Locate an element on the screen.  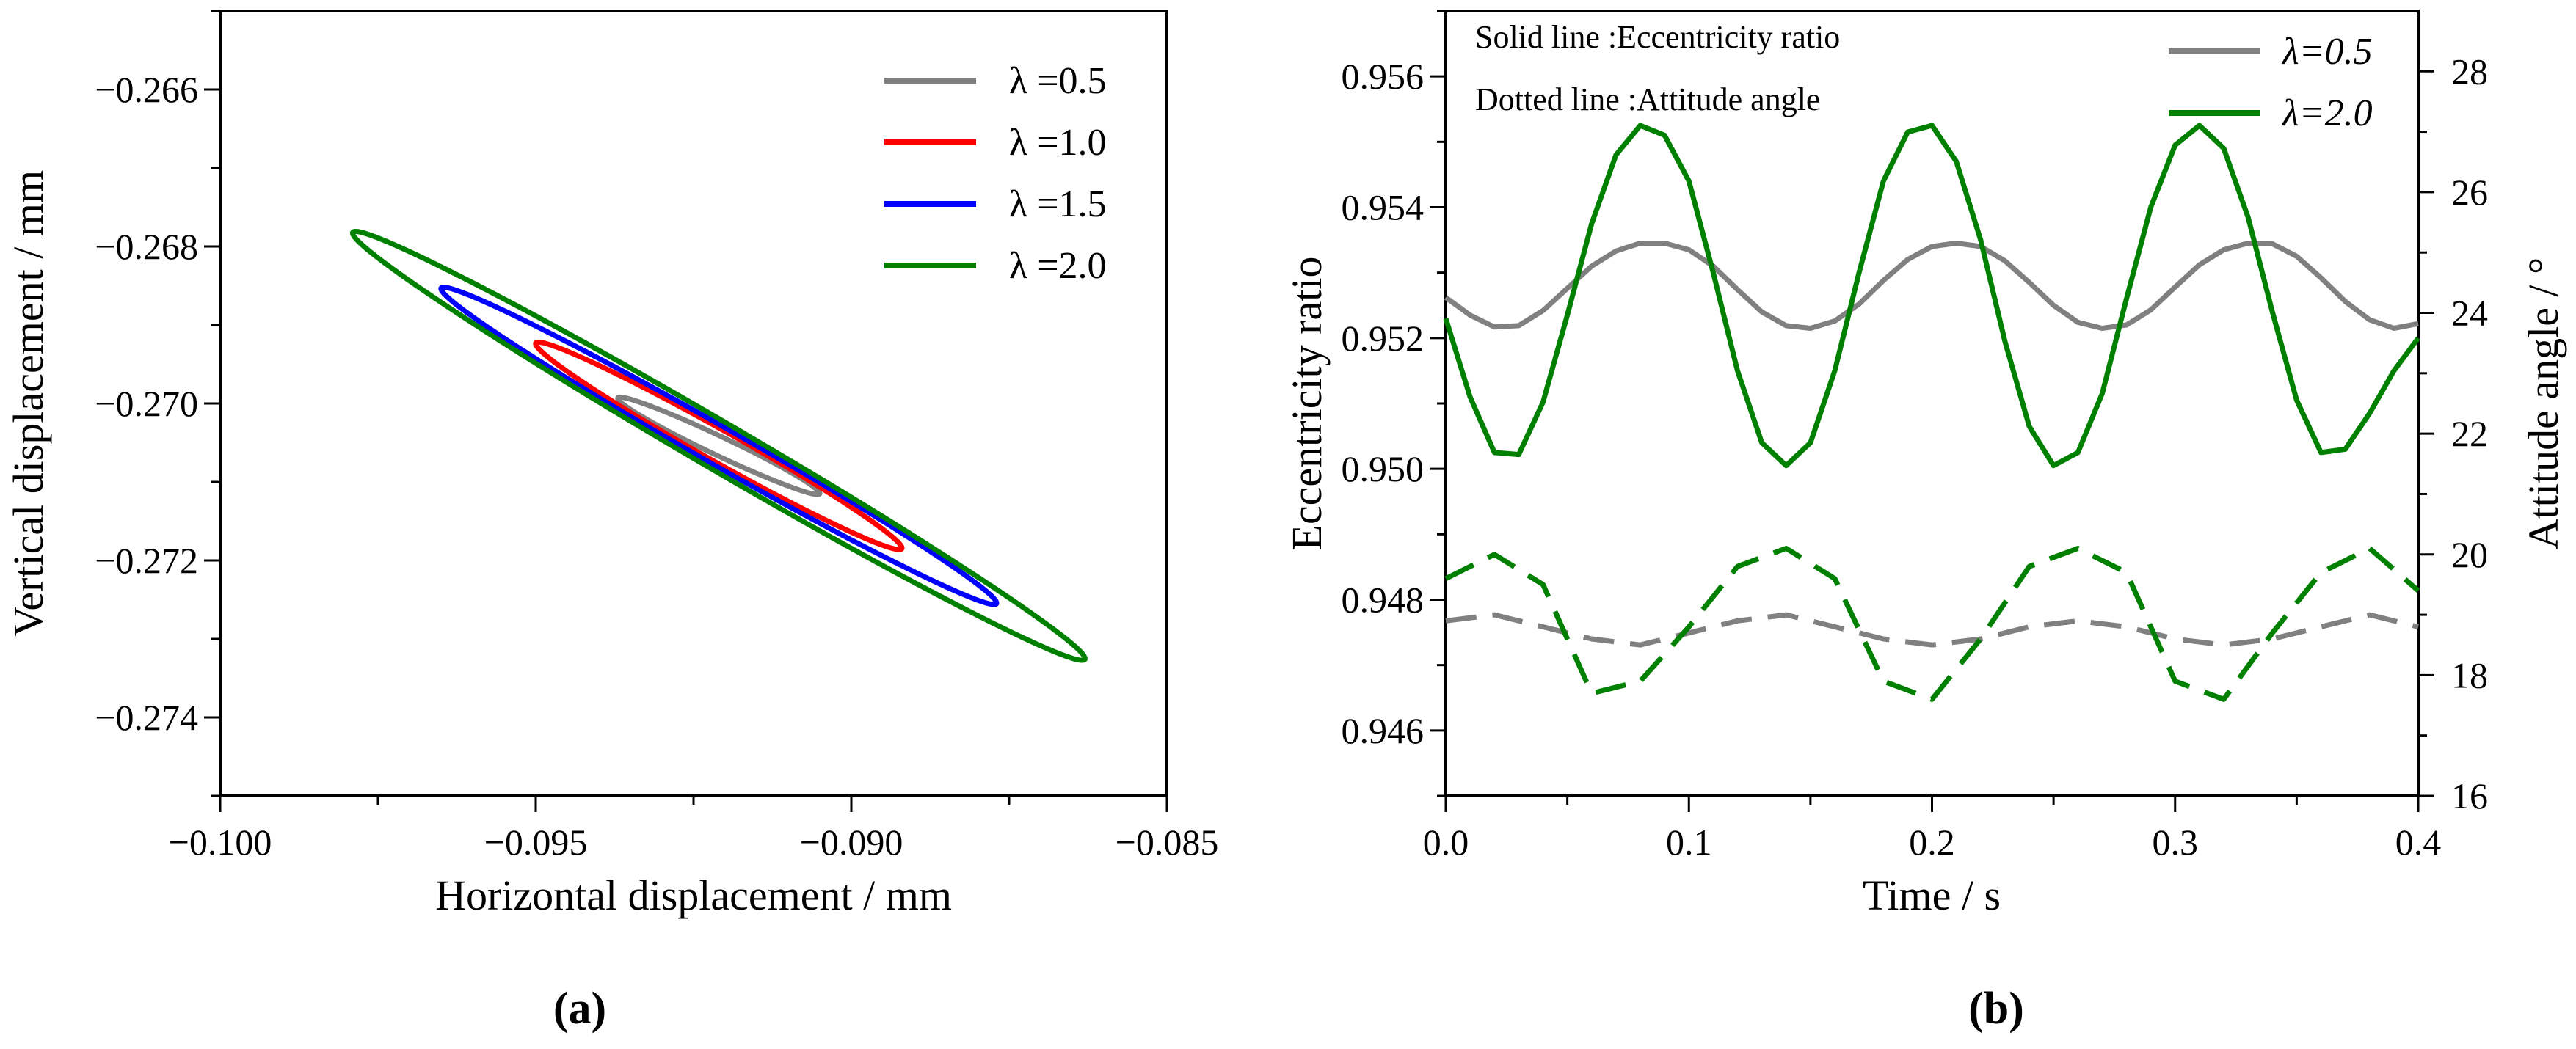
x-tick-label-b: 0.3 is located at coordinates (2176, 843).